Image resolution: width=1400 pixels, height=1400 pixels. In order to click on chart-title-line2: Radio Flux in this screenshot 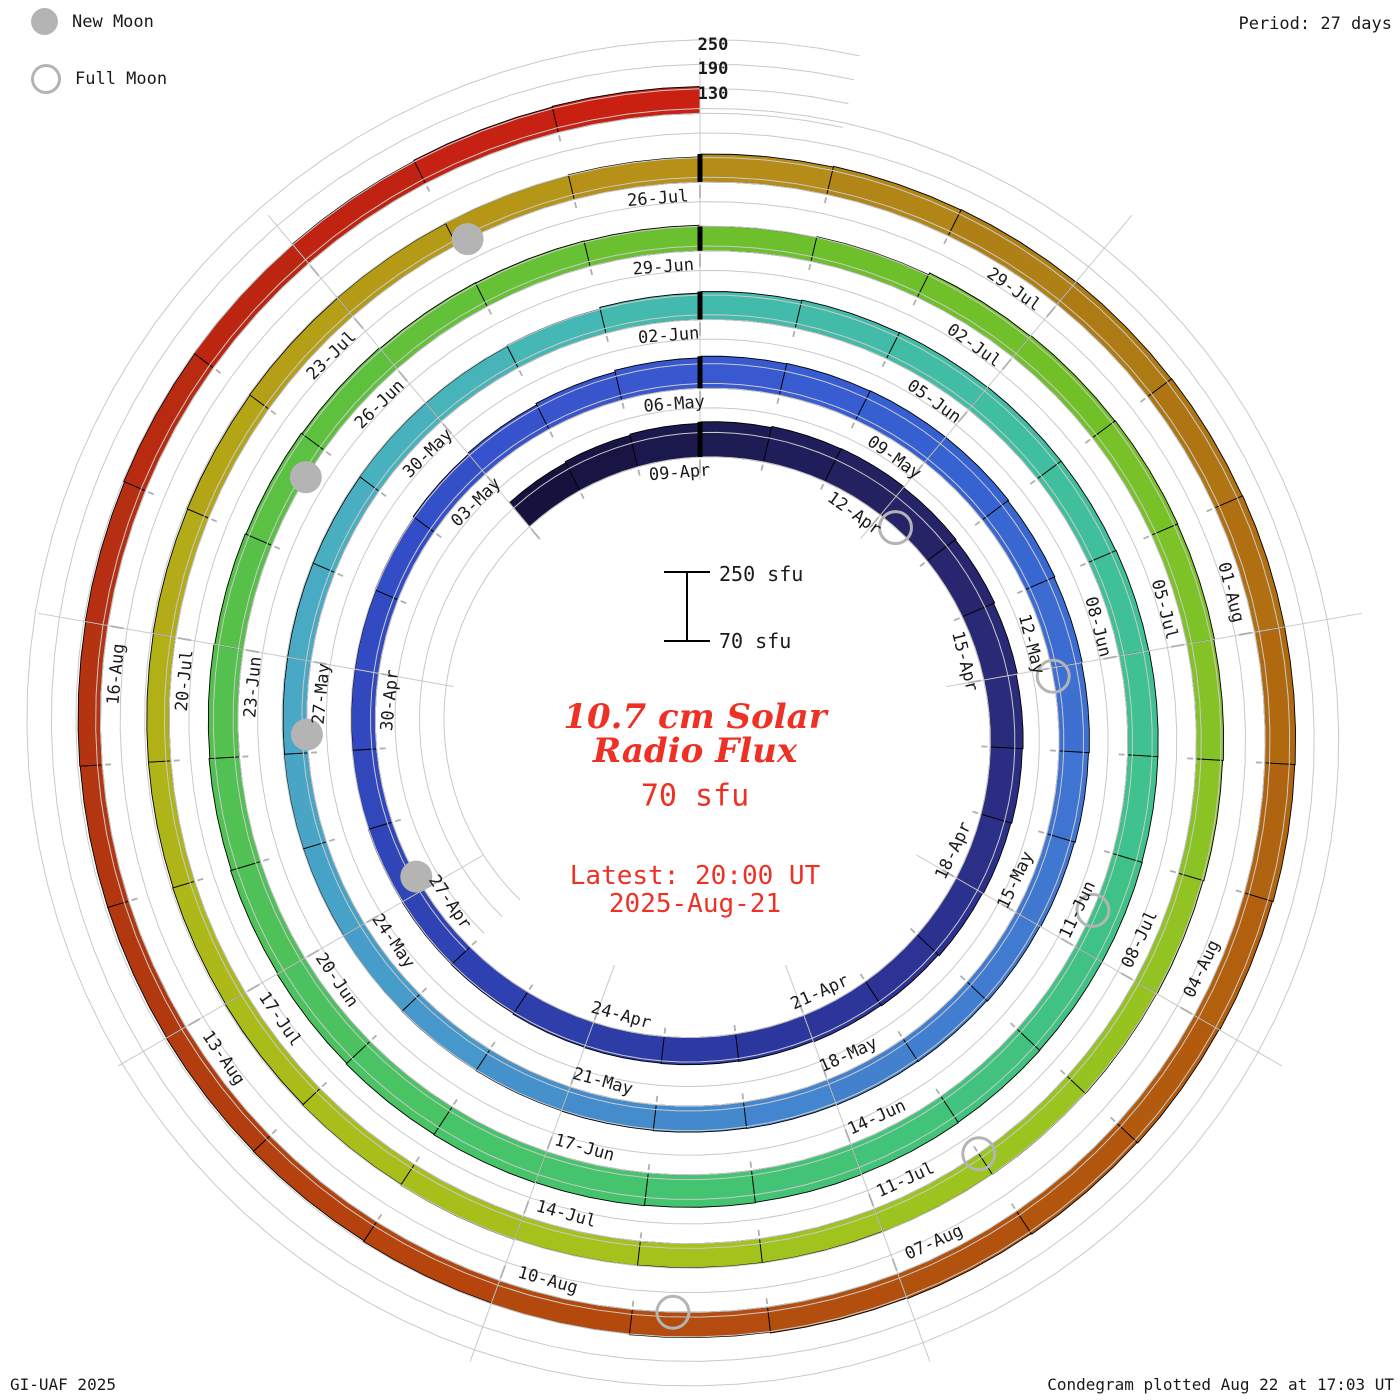, I will do `click(695, 751)`.